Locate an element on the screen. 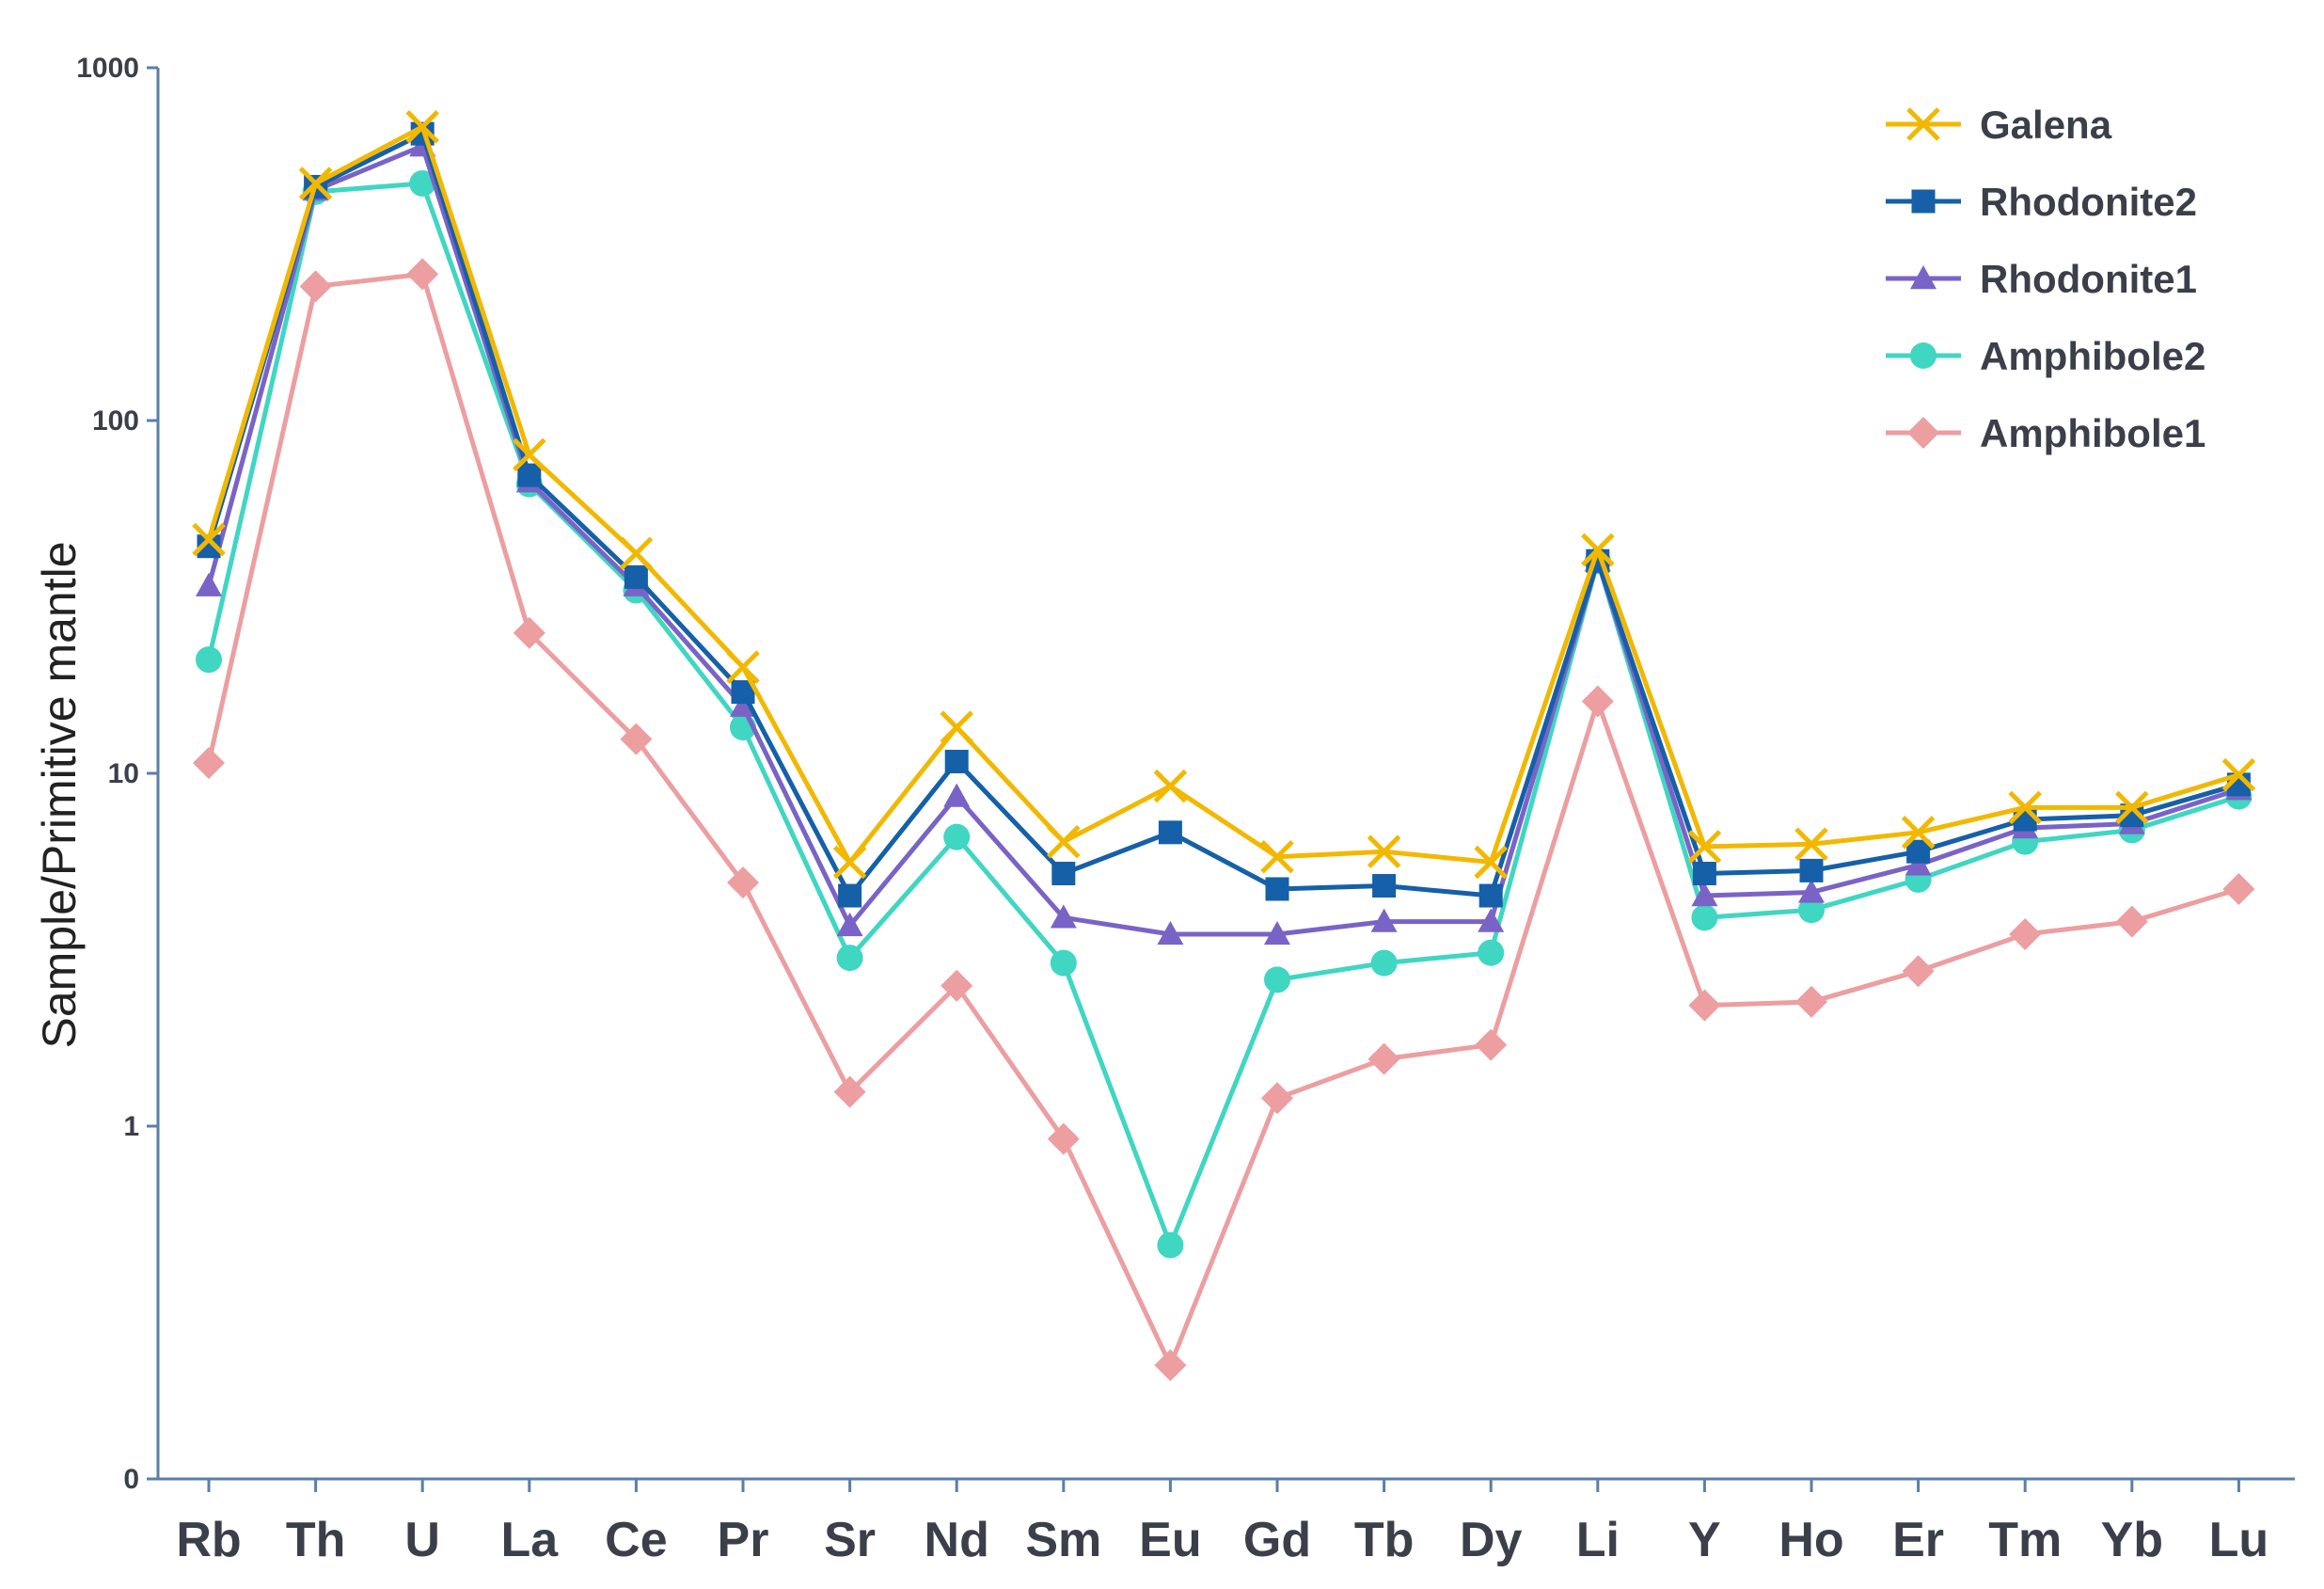  point-galena-ce is located at coordinates (636, 553).